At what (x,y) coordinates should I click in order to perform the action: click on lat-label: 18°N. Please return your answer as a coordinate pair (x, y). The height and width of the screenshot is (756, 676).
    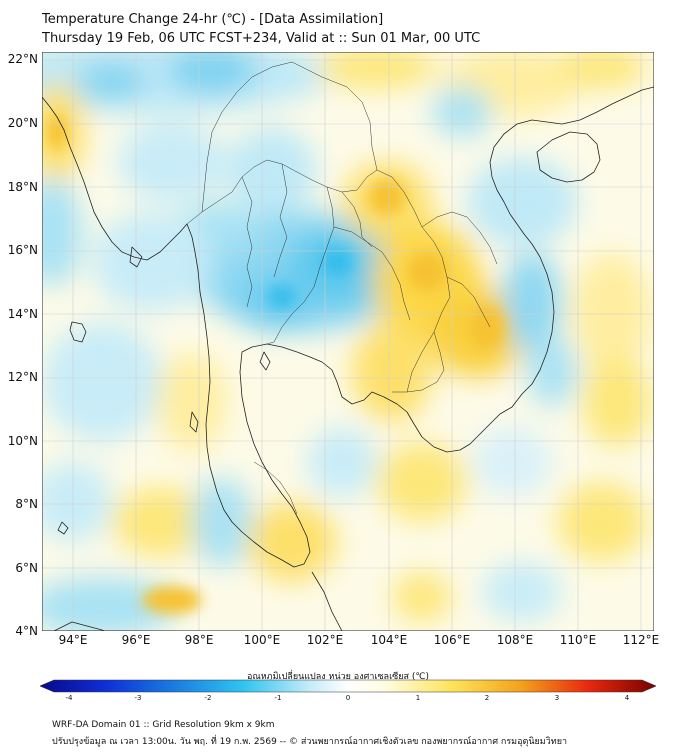
    Looking at the image, I should click on (22, 187).